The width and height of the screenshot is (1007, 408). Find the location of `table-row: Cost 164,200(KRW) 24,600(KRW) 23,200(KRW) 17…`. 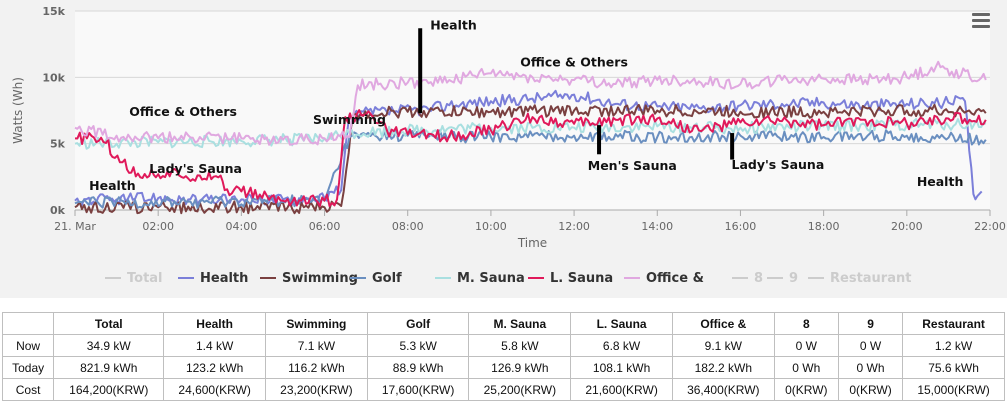

table-row: Cost 164,200(KRW) 24,600(KRW) 23,200(KRW) 17… is located at coordinates (503, 389).